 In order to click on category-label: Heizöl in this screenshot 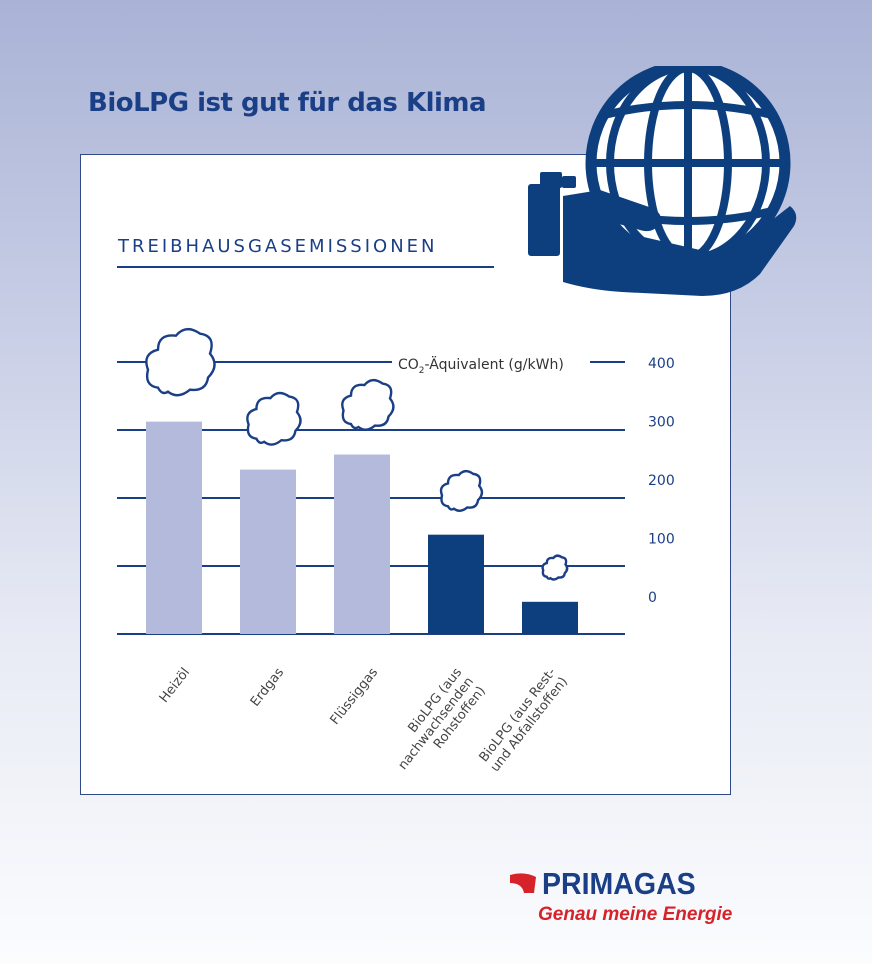, I will do `click(175, 685)`.